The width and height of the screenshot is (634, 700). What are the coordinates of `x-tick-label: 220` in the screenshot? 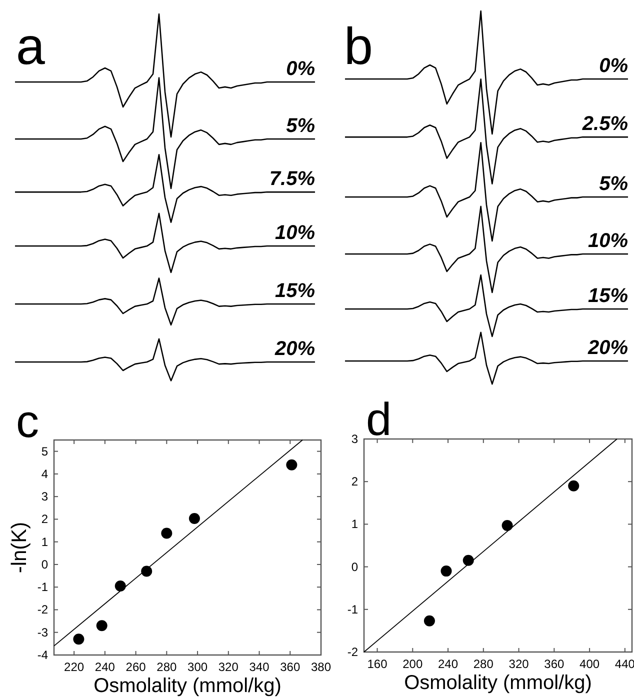 It's located at (74, 667).